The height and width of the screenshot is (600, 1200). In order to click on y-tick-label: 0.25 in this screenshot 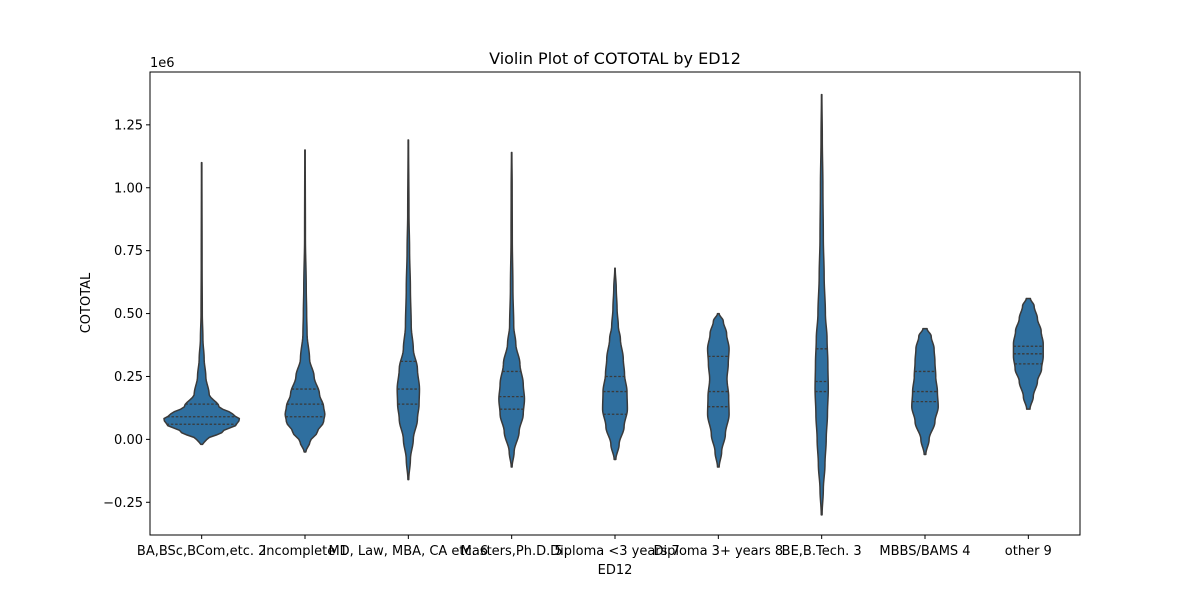, I will do `click(128, 377)`.